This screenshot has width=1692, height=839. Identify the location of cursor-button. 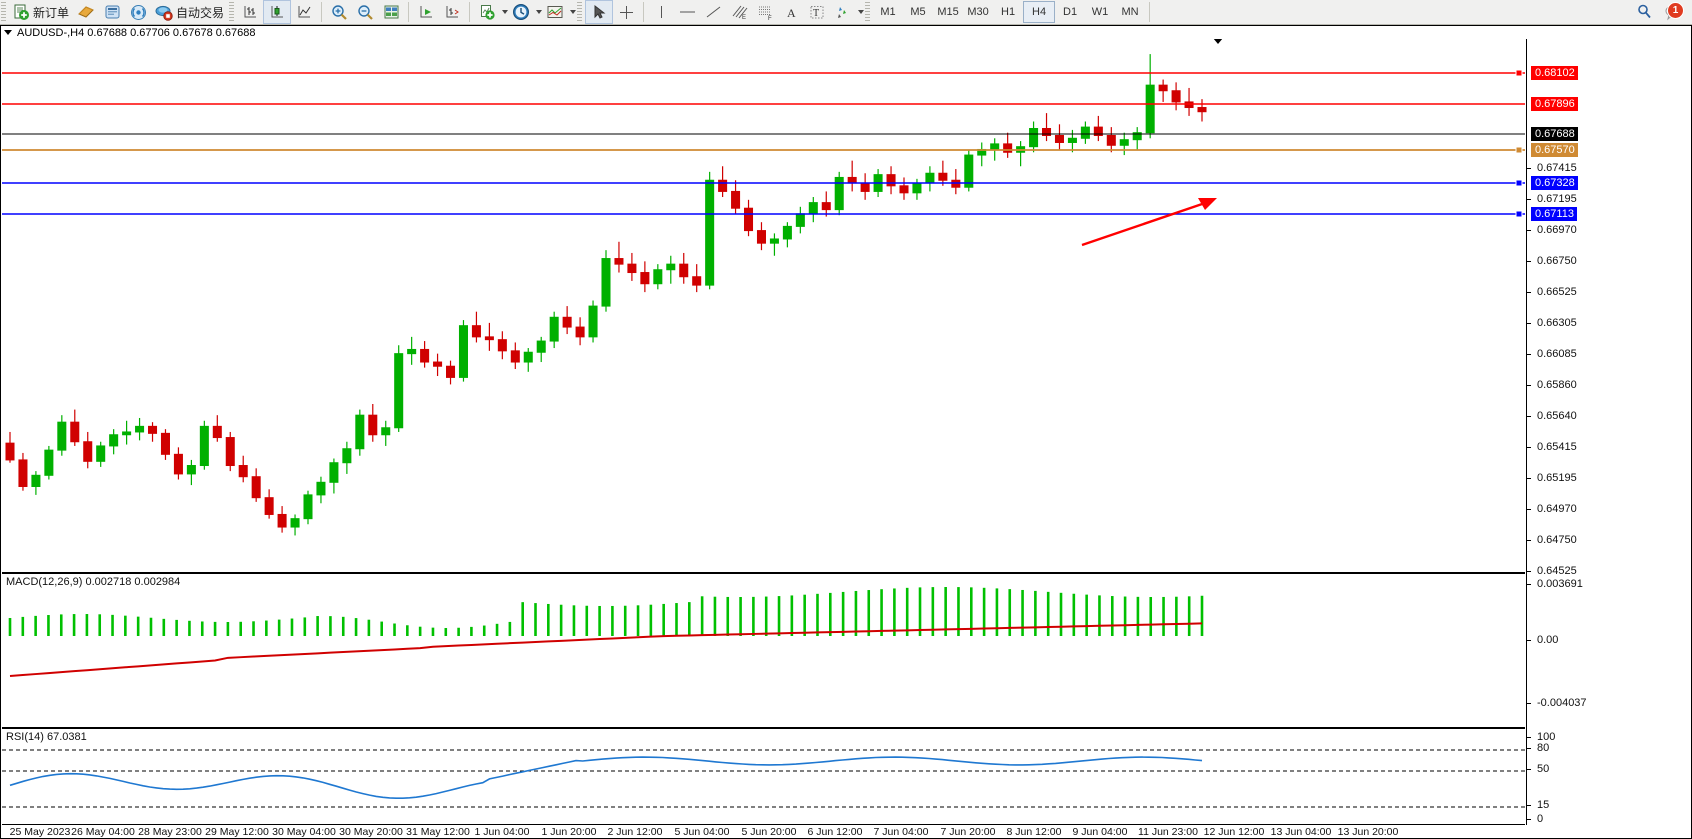
(599, 12).